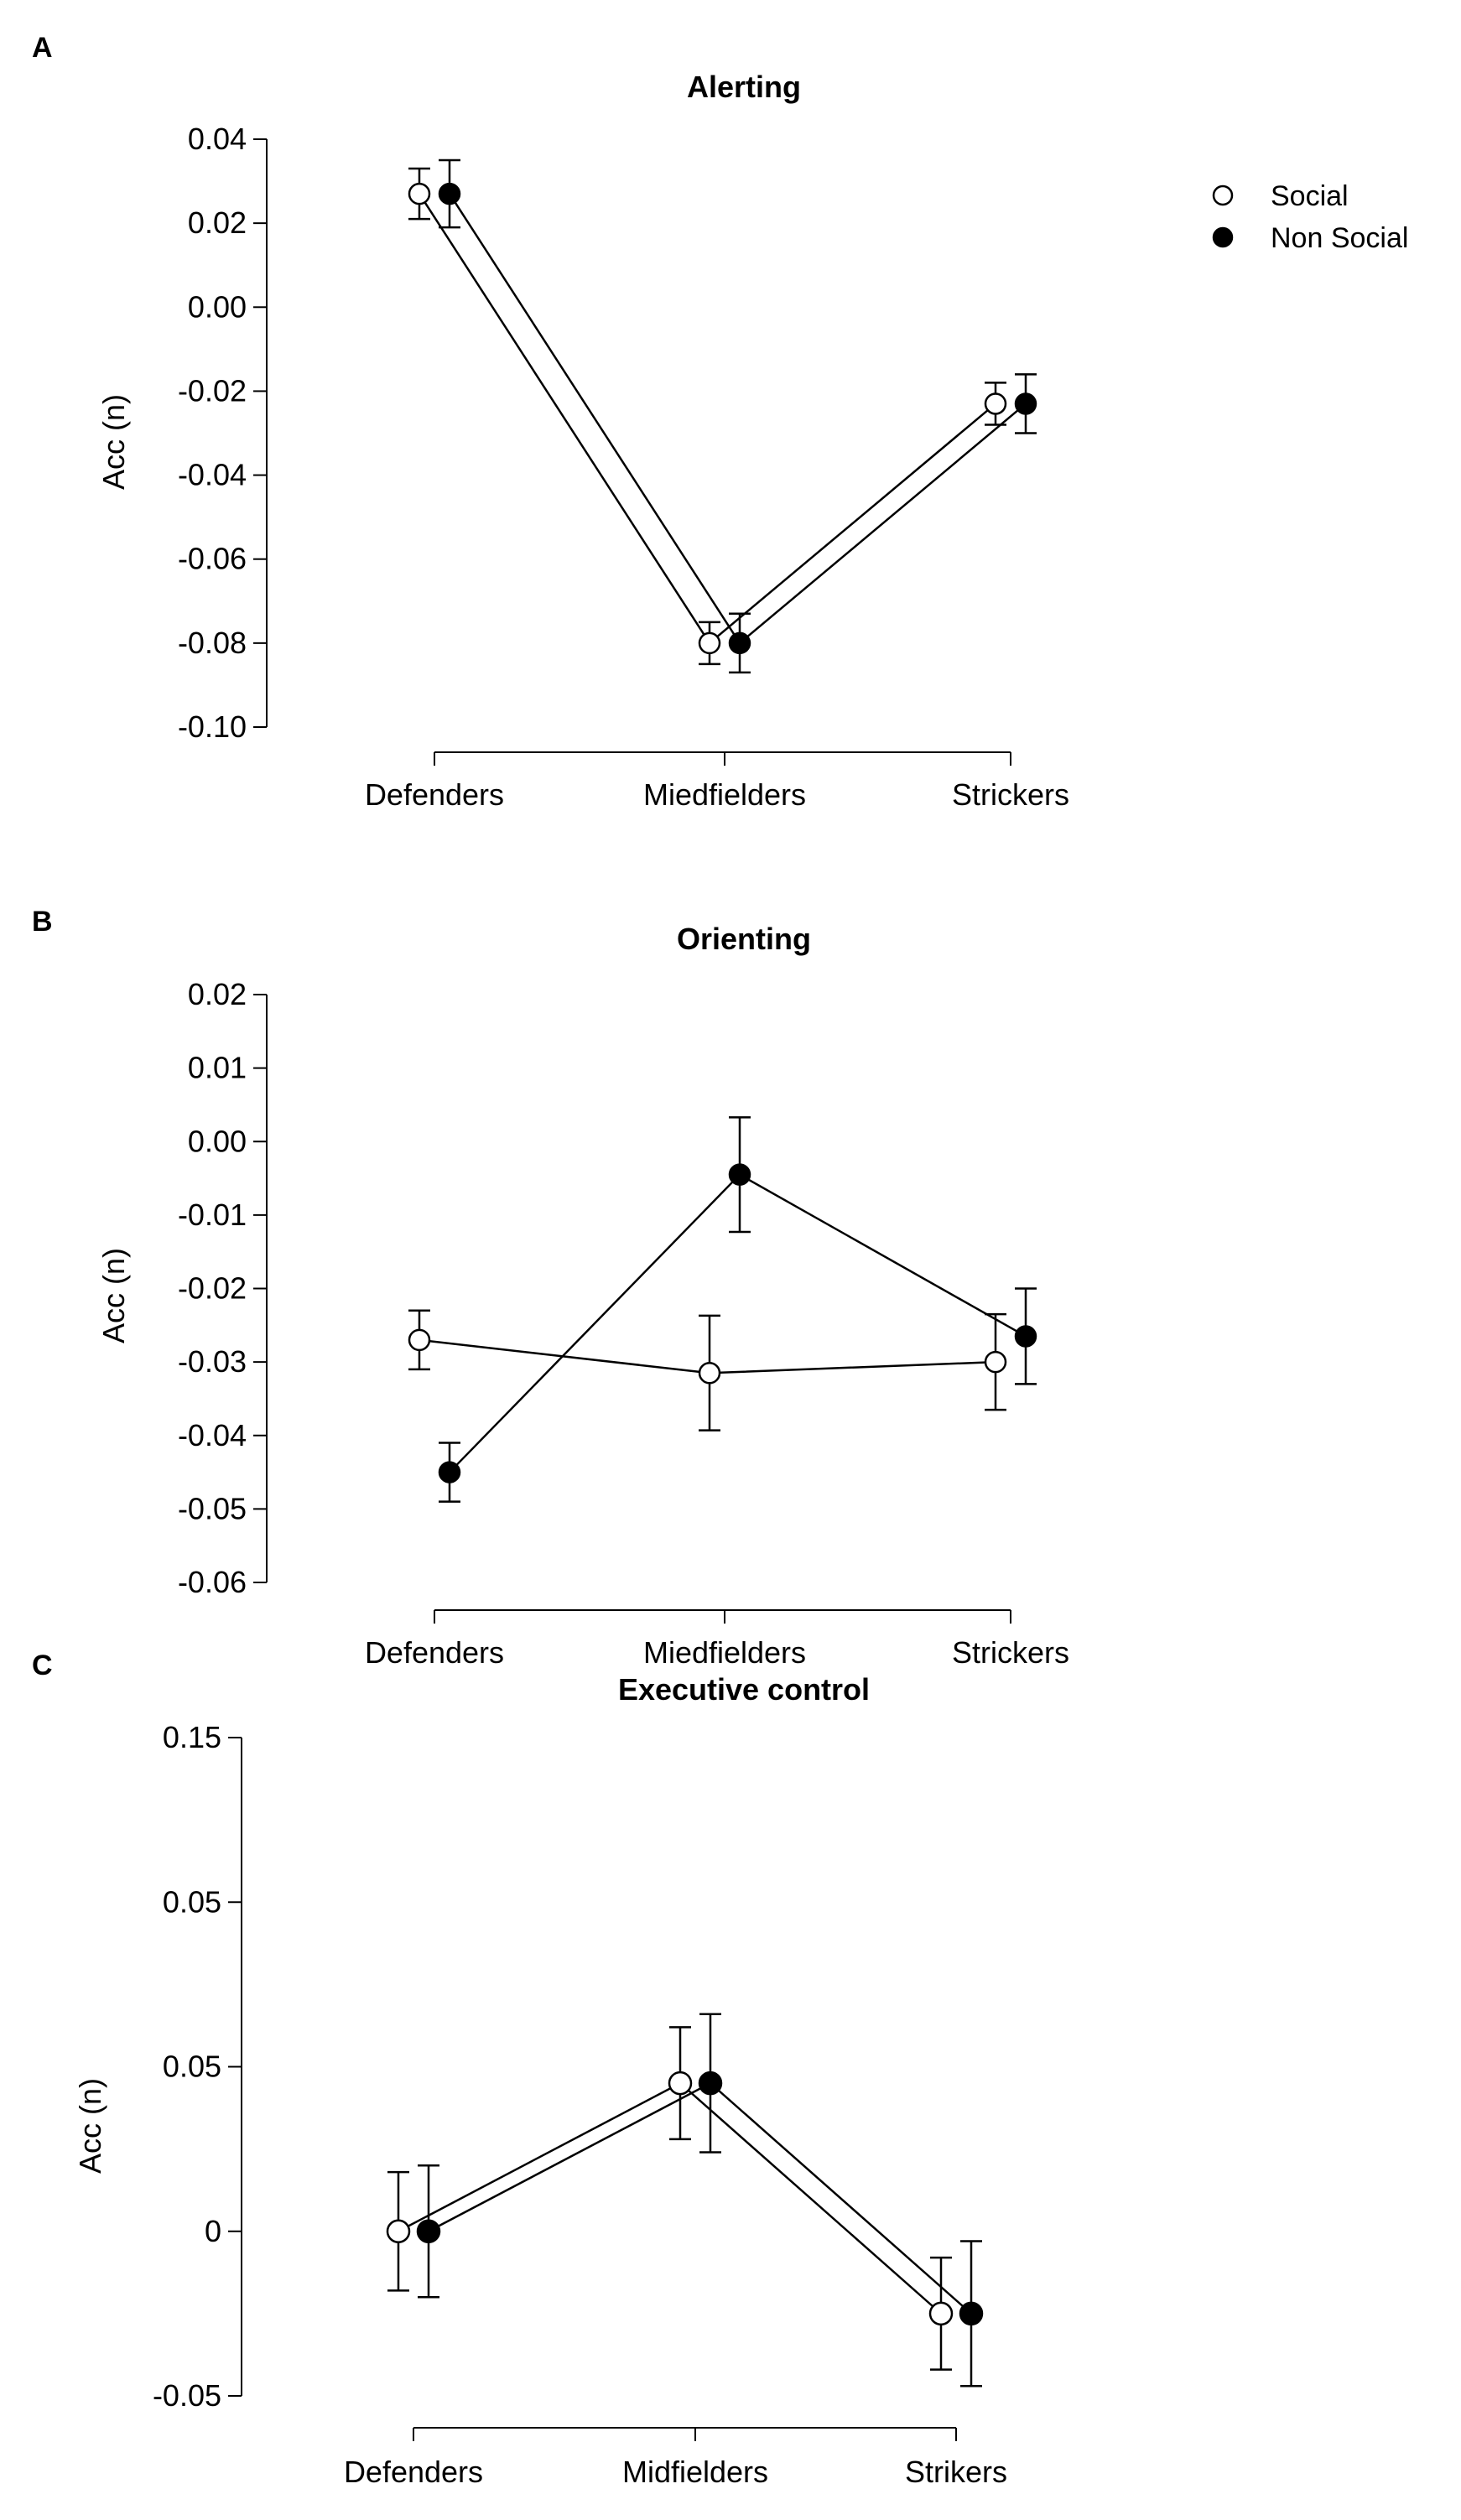  What do you see at coordinates (1339, 238) in the screenshot?
I see `legend-label-non-social: Non Social` at bounding box center [1339, 238].